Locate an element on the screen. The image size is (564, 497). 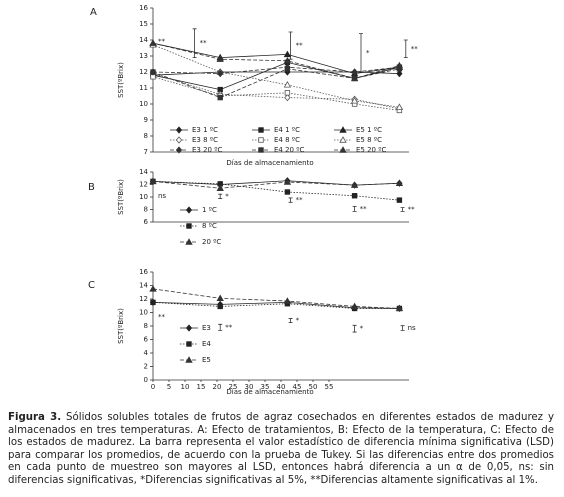
panel-letter: B is located at coordinates (91, 187).